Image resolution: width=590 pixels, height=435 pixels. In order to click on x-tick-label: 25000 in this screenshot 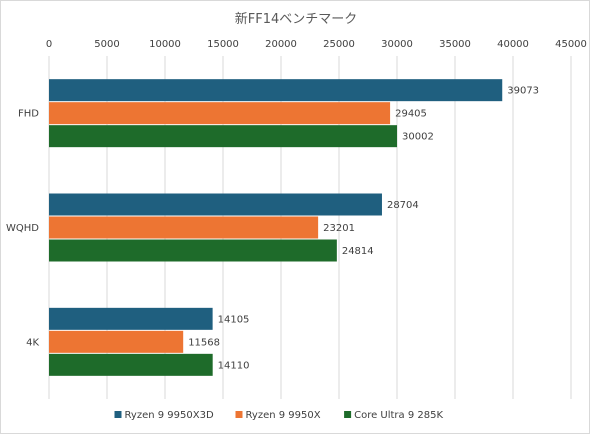, I will do `click(339, 44)`.